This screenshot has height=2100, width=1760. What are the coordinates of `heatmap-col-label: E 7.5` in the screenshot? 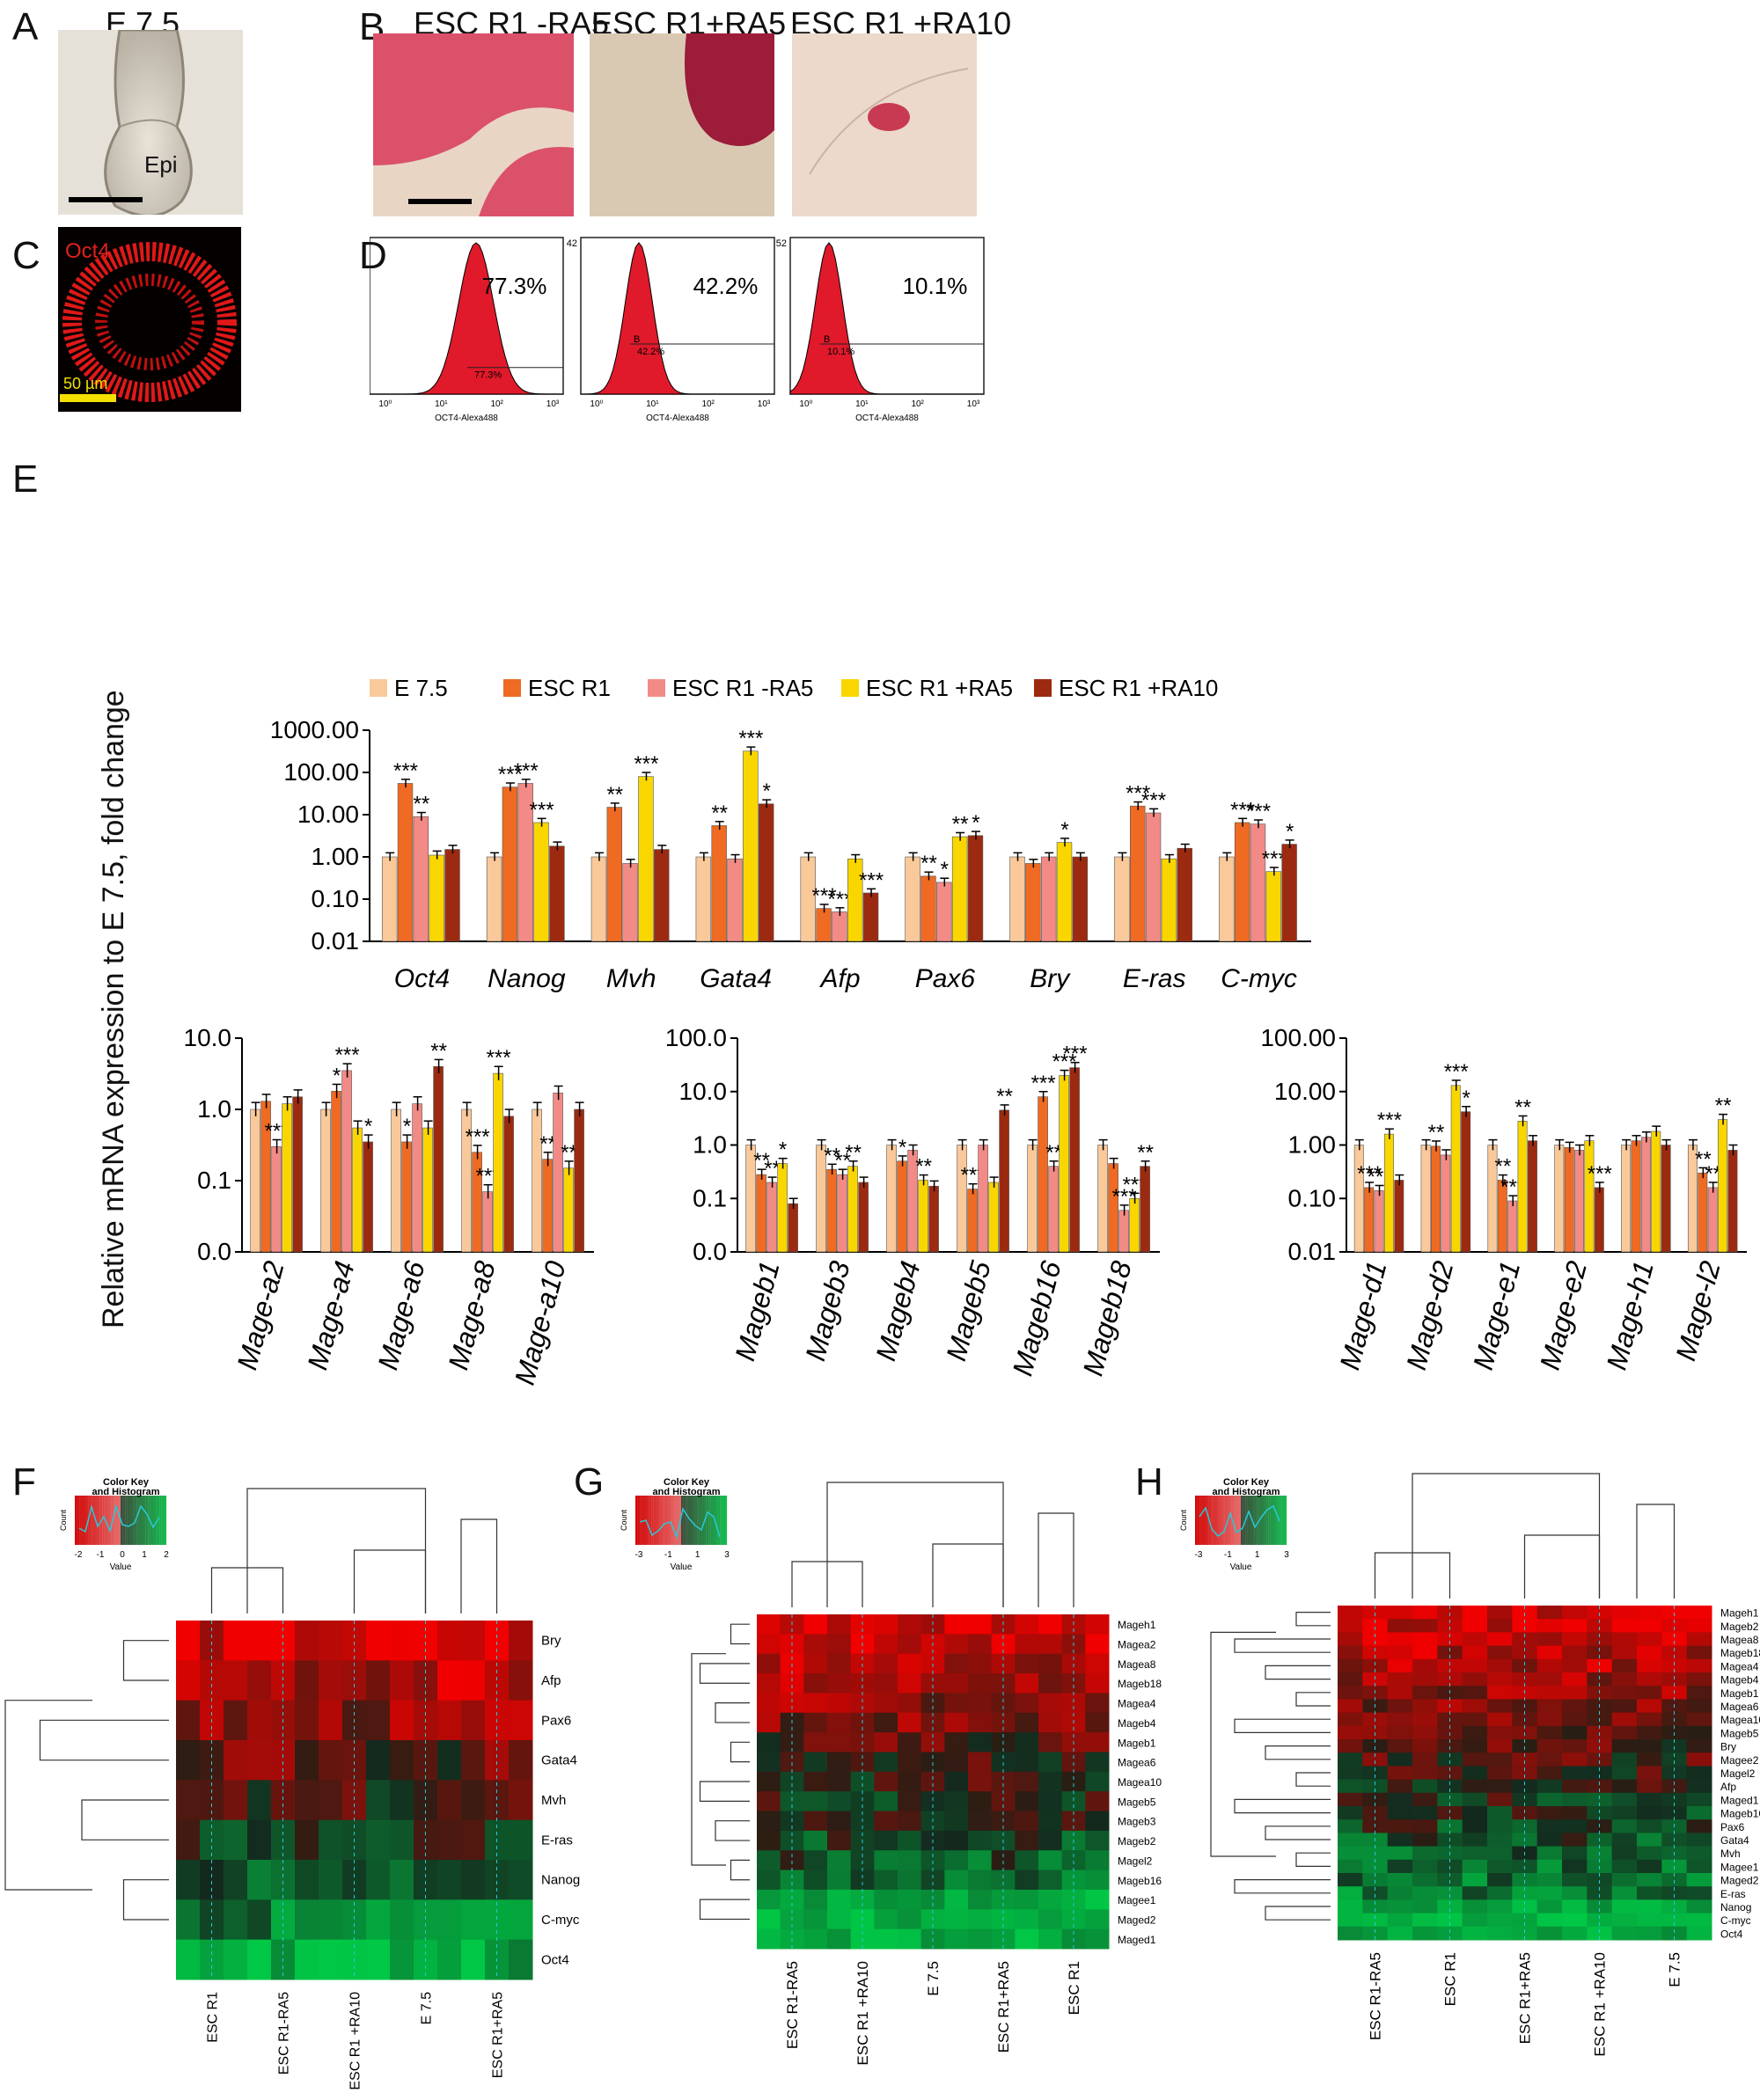 It's located at (427, 2008).